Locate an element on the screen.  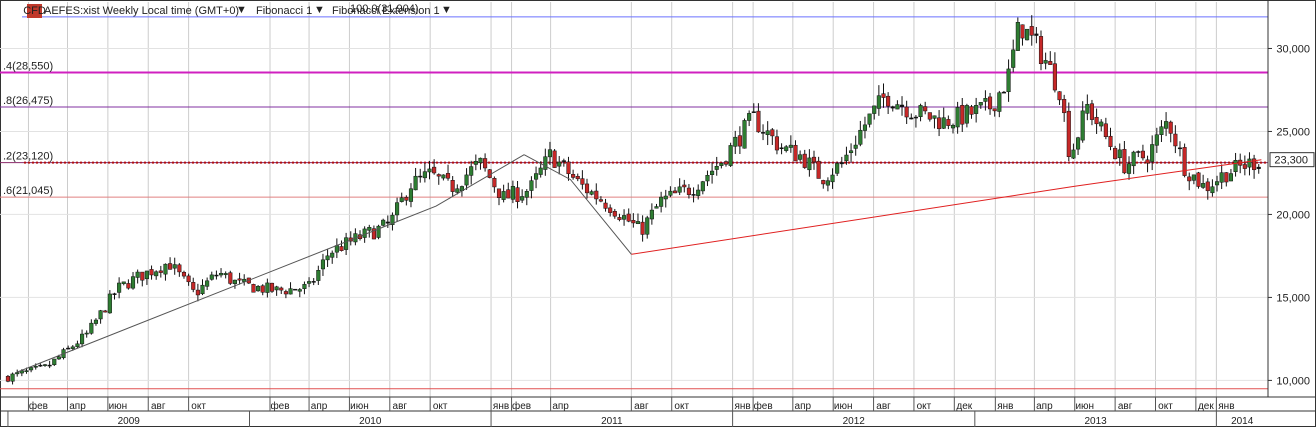
month-label: апр is located at coordinates (803, 406).